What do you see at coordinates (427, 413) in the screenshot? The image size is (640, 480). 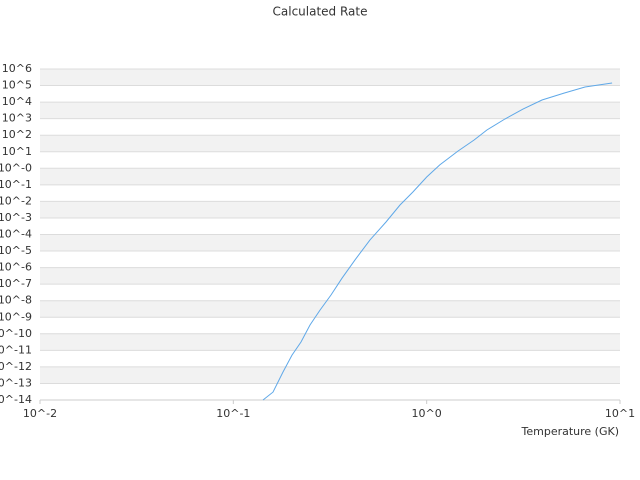 I see `x-tick-label: 10^0` at bounding box center [427, 413].